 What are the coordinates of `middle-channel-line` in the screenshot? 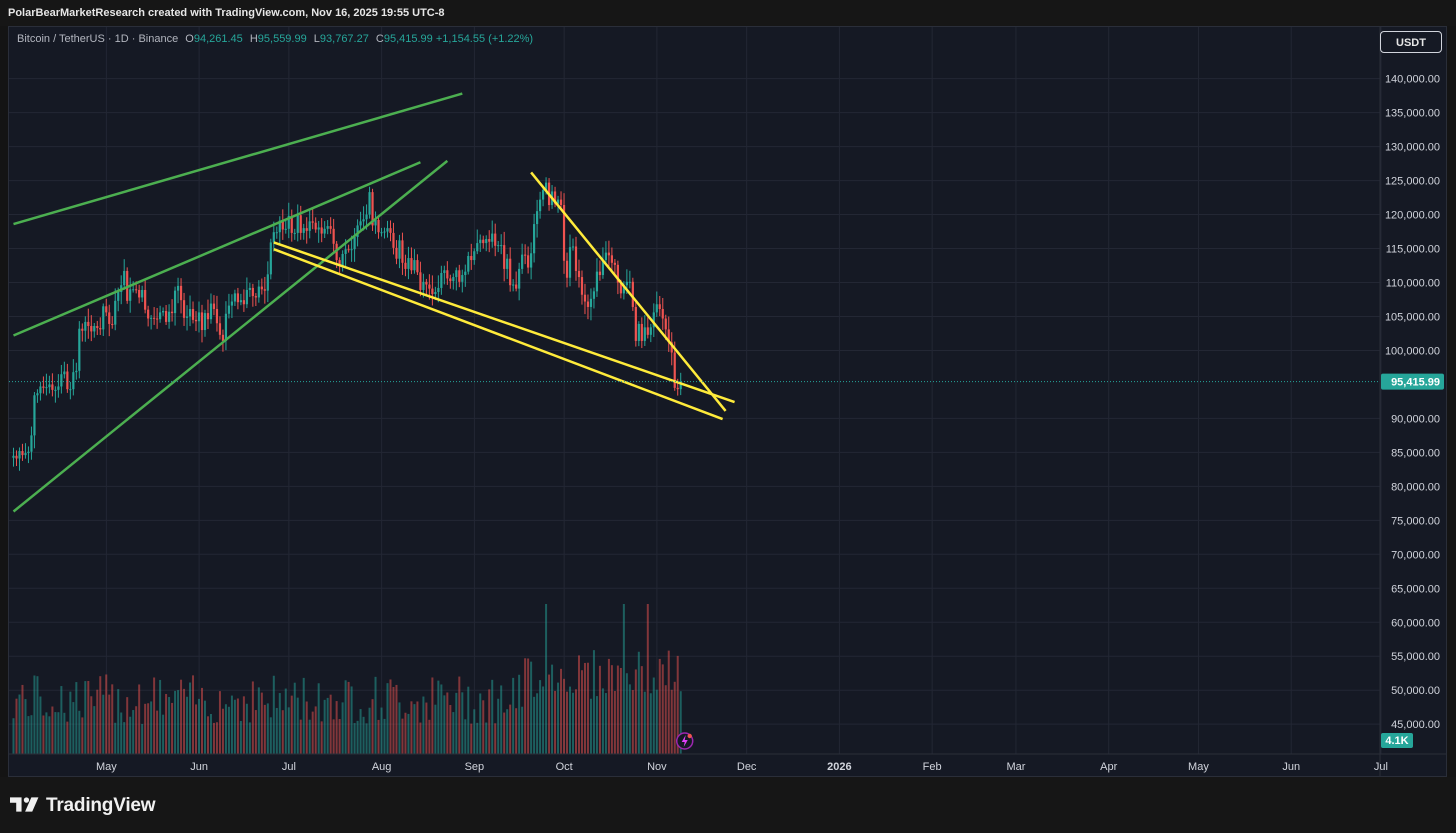 It's located at (217, 249).